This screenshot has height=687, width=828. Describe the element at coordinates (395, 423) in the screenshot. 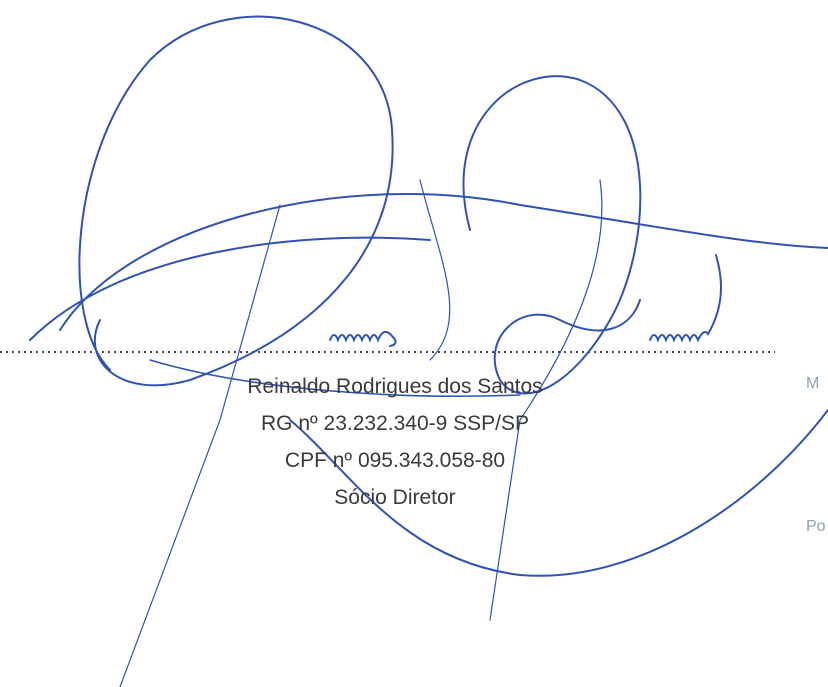

I see `signatory-rg: RG nº 23.232.340-9 SSP/SP` at that location.